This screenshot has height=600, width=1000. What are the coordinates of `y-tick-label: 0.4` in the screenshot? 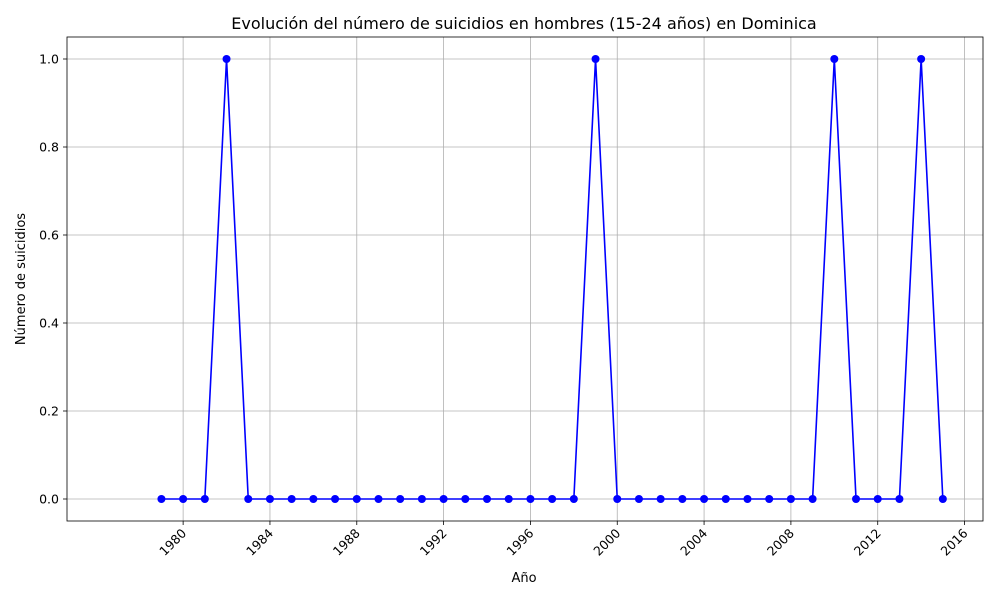 It's located at (49, 323).